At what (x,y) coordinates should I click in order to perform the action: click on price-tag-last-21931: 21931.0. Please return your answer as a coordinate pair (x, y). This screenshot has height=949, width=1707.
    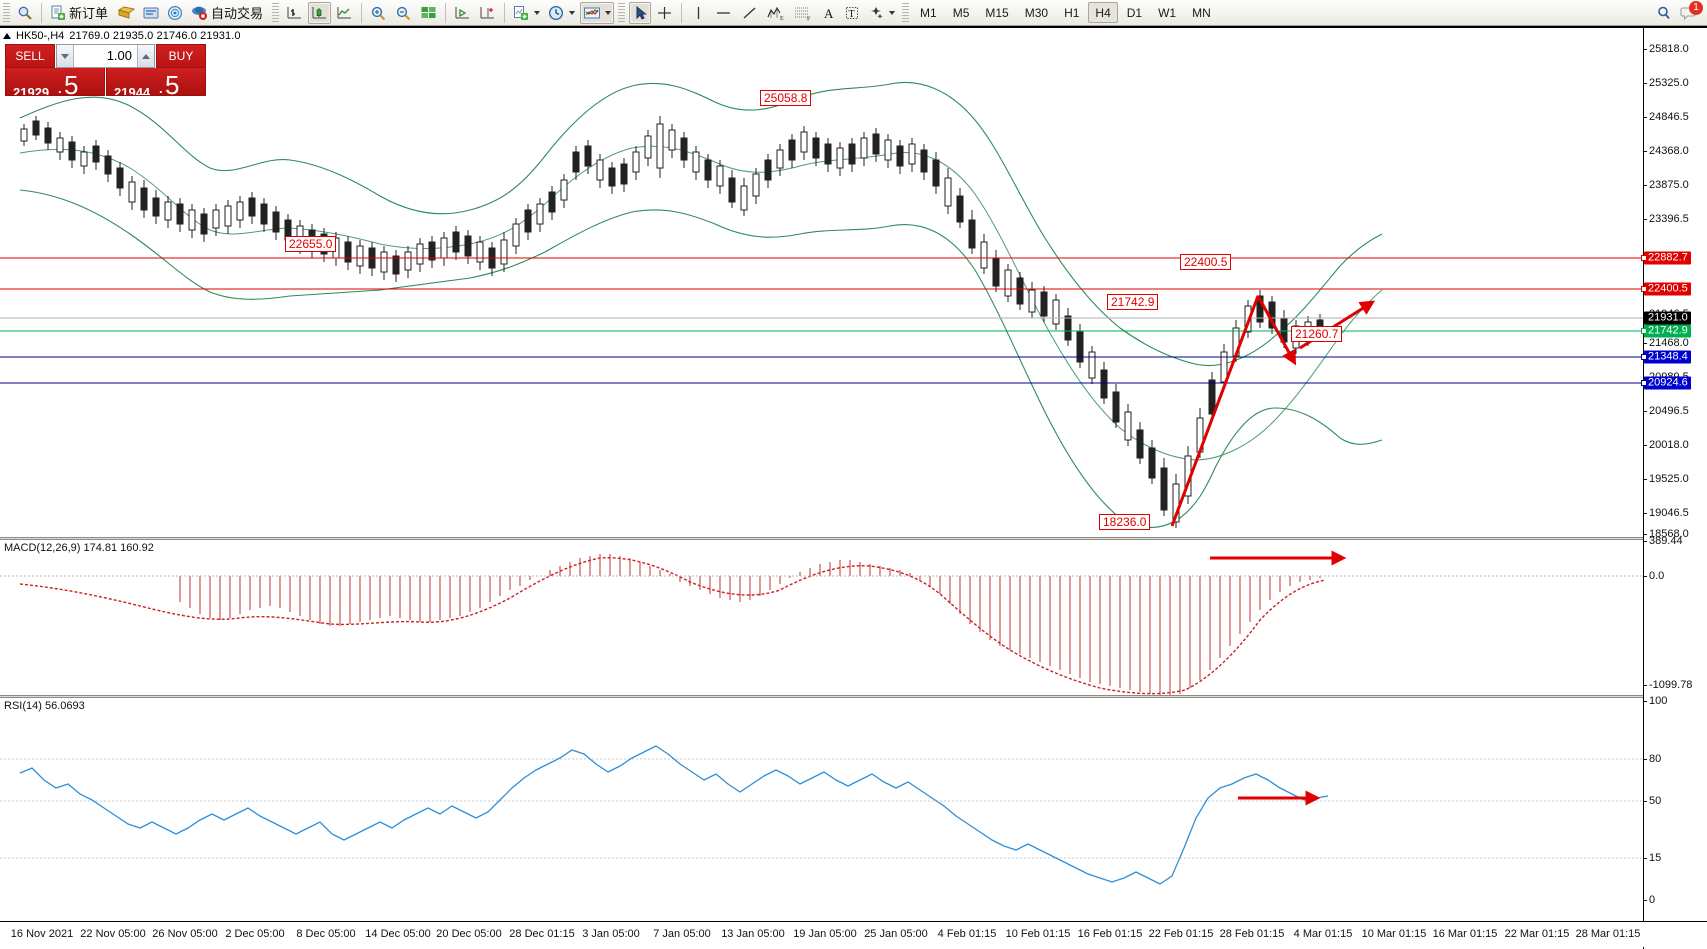
    Looking at the image, I should click on (1667, 318).